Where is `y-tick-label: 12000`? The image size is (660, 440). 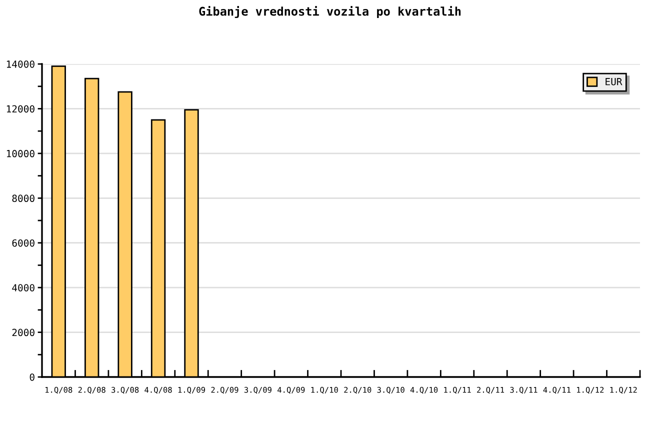 y-tick-label: 12000 is located at coordinates (20, 109).